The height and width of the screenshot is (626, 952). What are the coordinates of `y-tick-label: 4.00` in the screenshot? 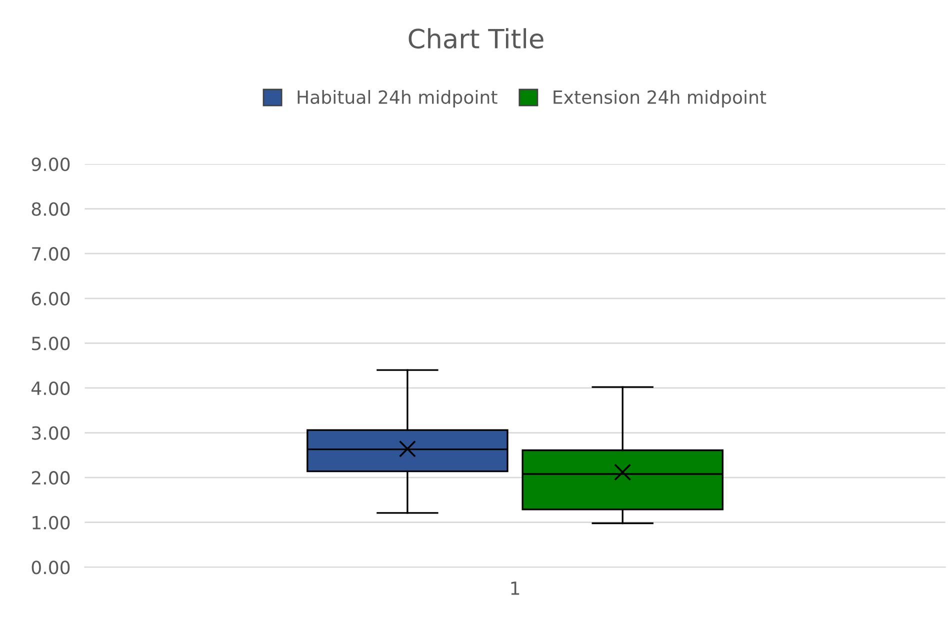 It's located at (51, 388).